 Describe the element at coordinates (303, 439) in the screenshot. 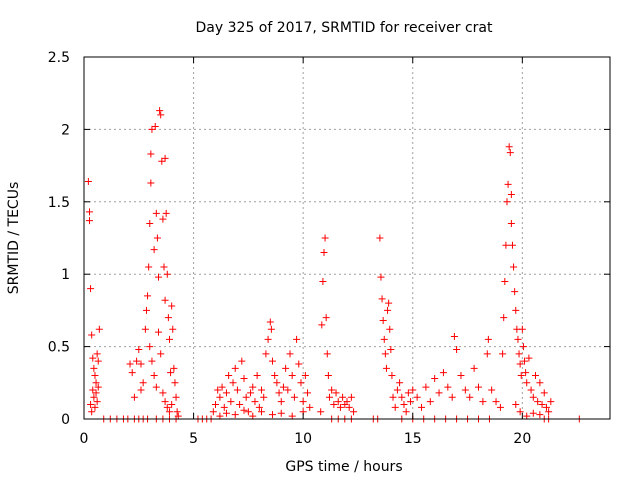

I see `x-tick-label: 10` at that location.